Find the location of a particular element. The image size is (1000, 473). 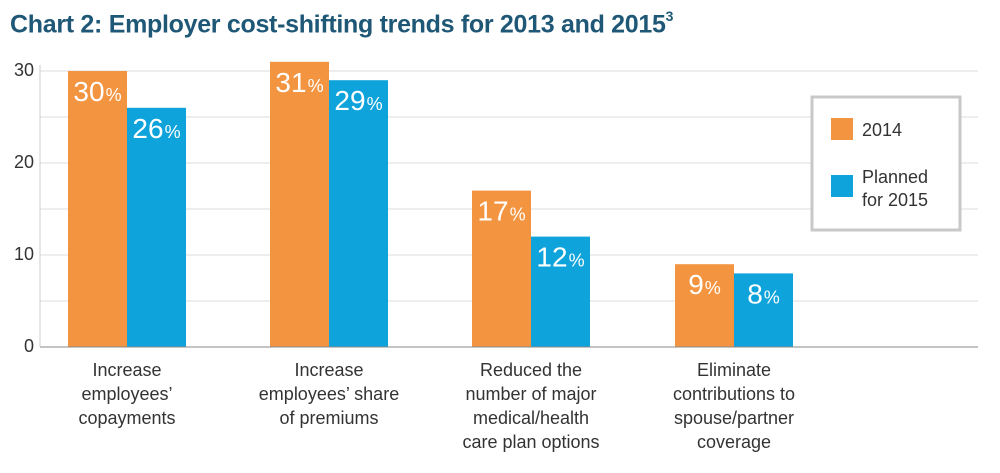

legend-label-2015: Planned for 2015 is located at coordinates (895, 188).